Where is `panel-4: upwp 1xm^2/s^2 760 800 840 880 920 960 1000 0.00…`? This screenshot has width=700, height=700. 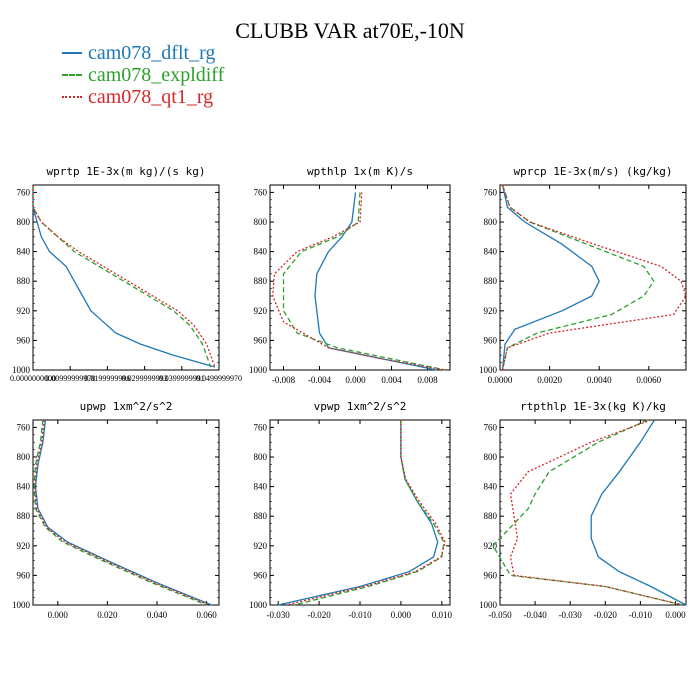
panel-4: upwp 1xm^2/s^2 760 800 840 880 920 960 1000 0.00… is located at coordinates (116, 510).